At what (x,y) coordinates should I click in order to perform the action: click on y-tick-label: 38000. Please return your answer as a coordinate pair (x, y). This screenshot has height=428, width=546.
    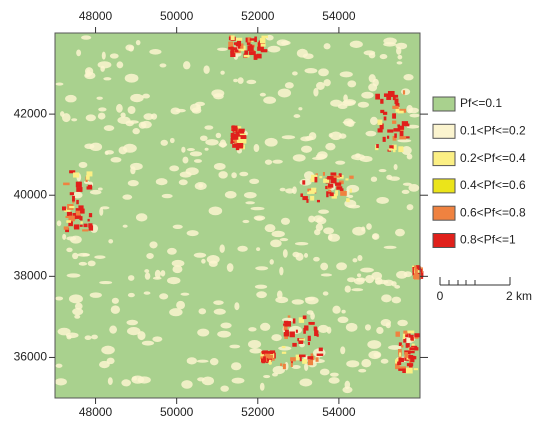
    Looking at the image, I should click on (31, 276).